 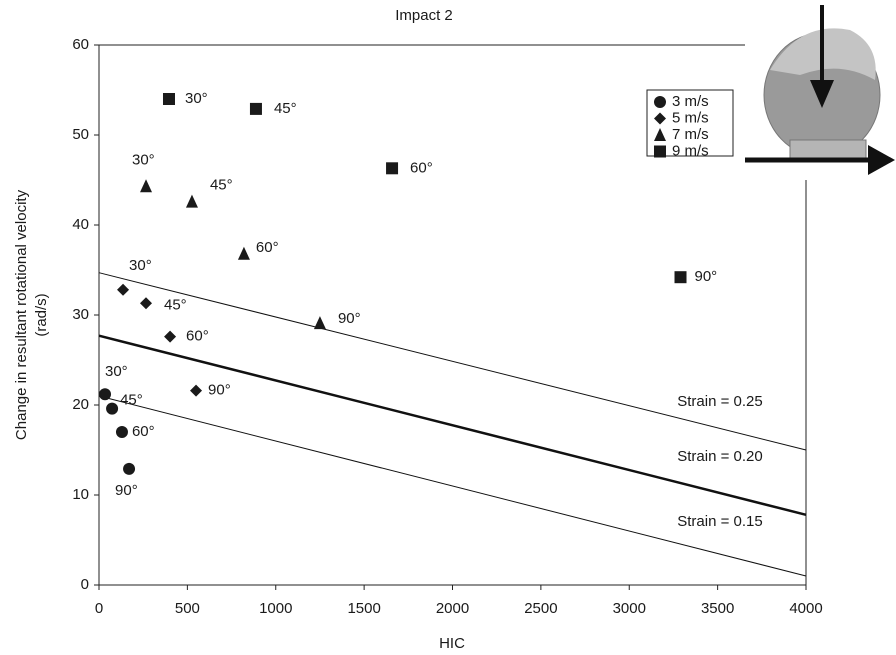 I want to click on legend-label: 3 m/s, so click(x=690, y=101).